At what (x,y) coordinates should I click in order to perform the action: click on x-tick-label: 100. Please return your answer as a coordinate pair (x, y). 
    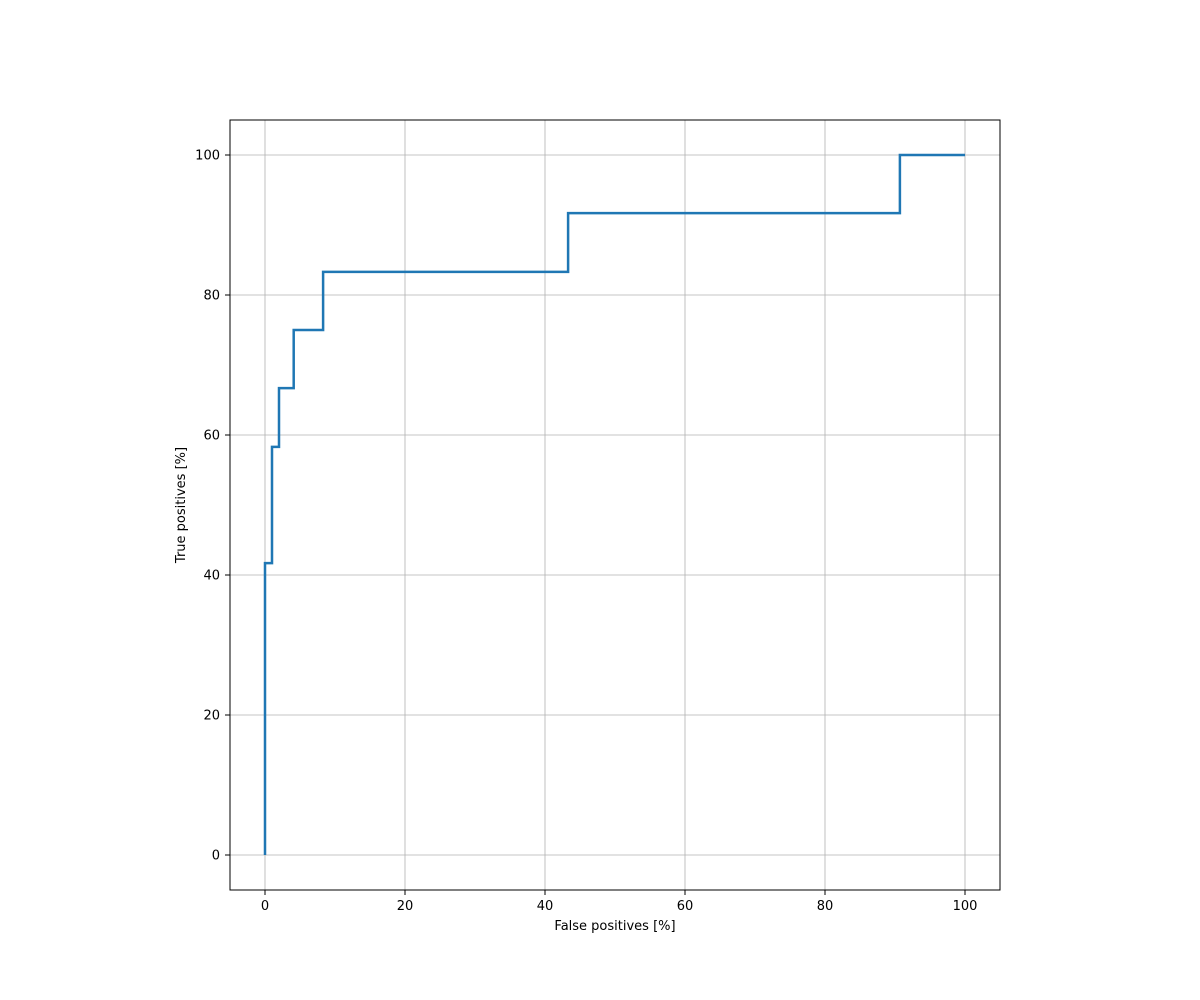
    Looking at the image, I should click on (965, 906).